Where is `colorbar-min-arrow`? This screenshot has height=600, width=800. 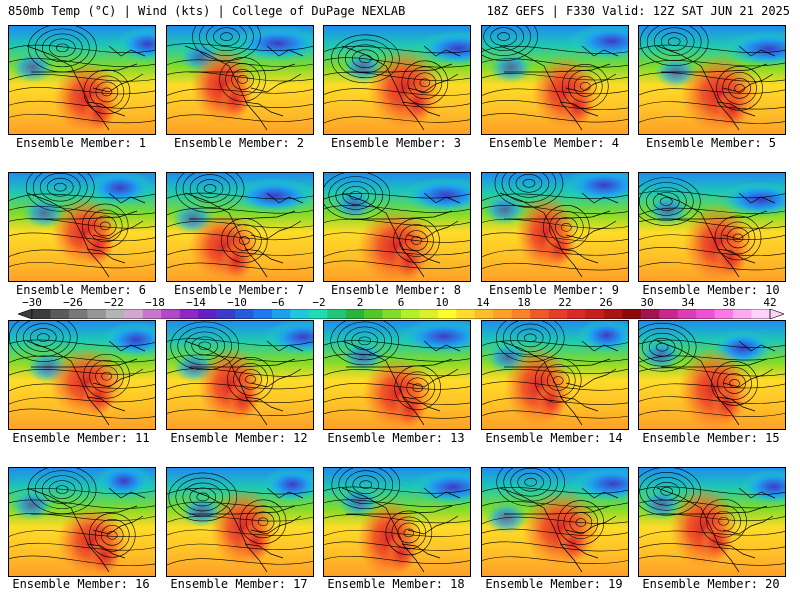 colorbar-min-arrow is located at coordinates (25, 314).